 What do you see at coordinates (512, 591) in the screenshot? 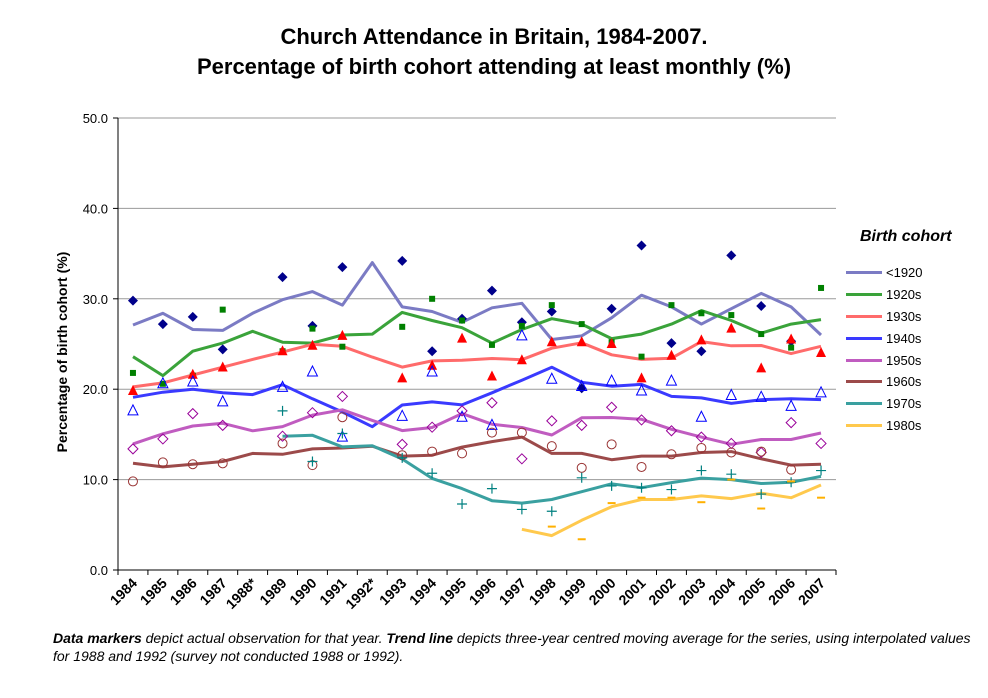
I see `x-tick-label: 1997` at bounding box center [512, 591].